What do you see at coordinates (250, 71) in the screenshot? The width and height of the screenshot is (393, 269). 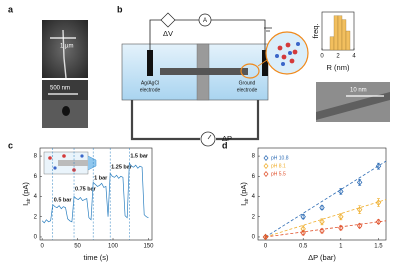 I see `zoom-marker` at bounding box center [250, 71].